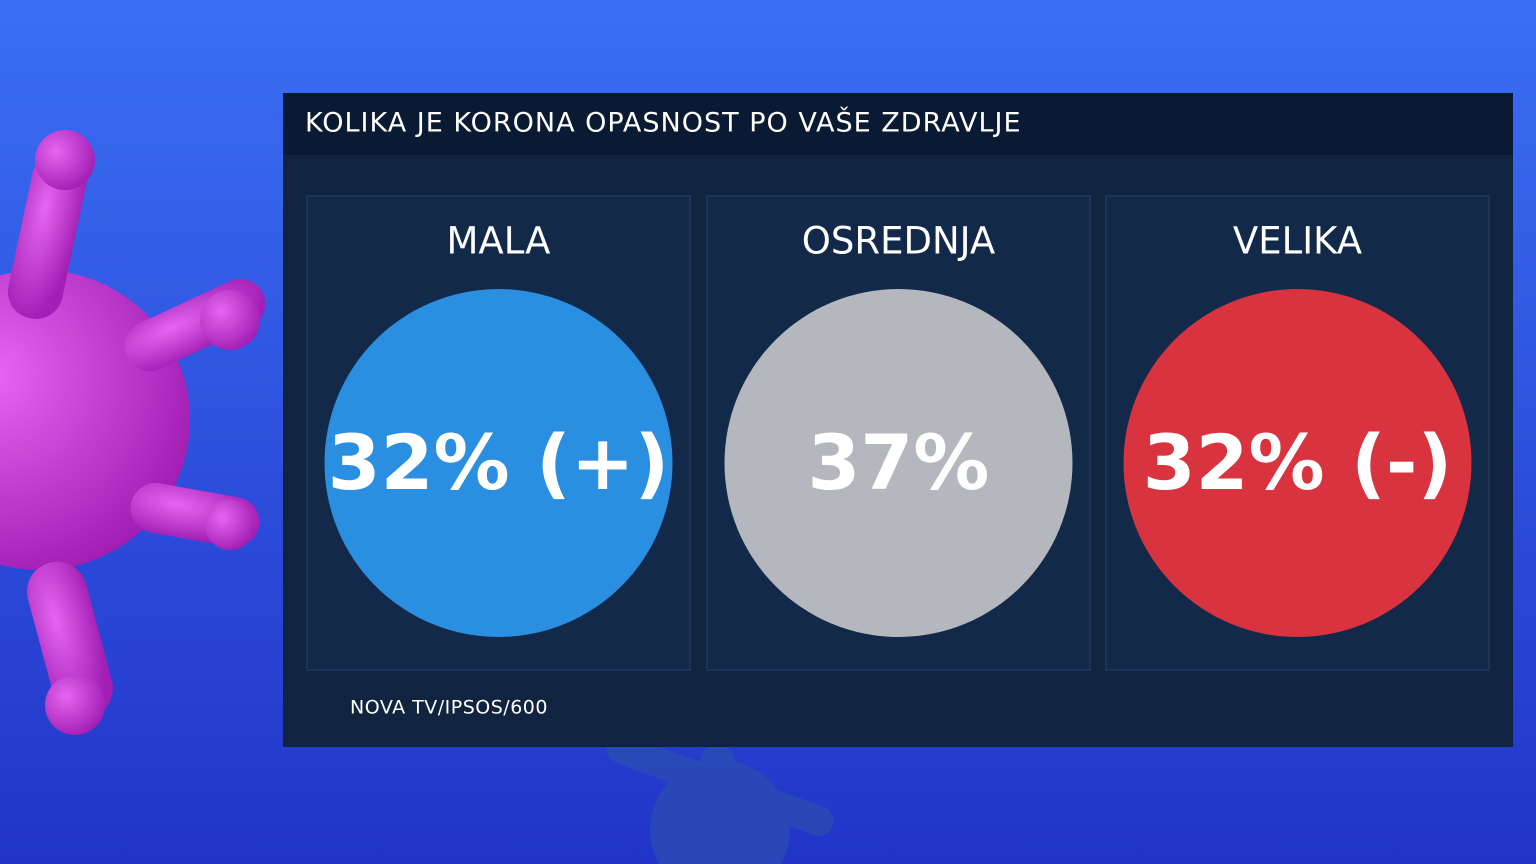  I want to click on answer-label: MALA, so click(498, 241).